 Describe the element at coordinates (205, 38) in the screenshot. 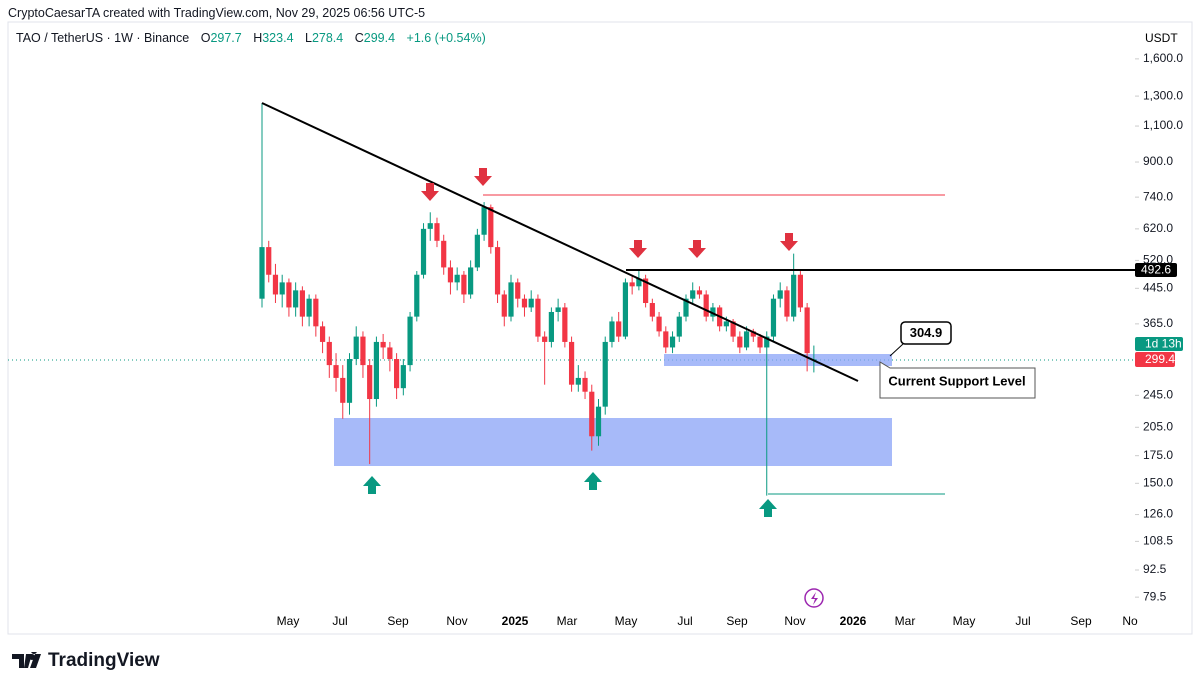

I see `ohlc-label: O` at that location.